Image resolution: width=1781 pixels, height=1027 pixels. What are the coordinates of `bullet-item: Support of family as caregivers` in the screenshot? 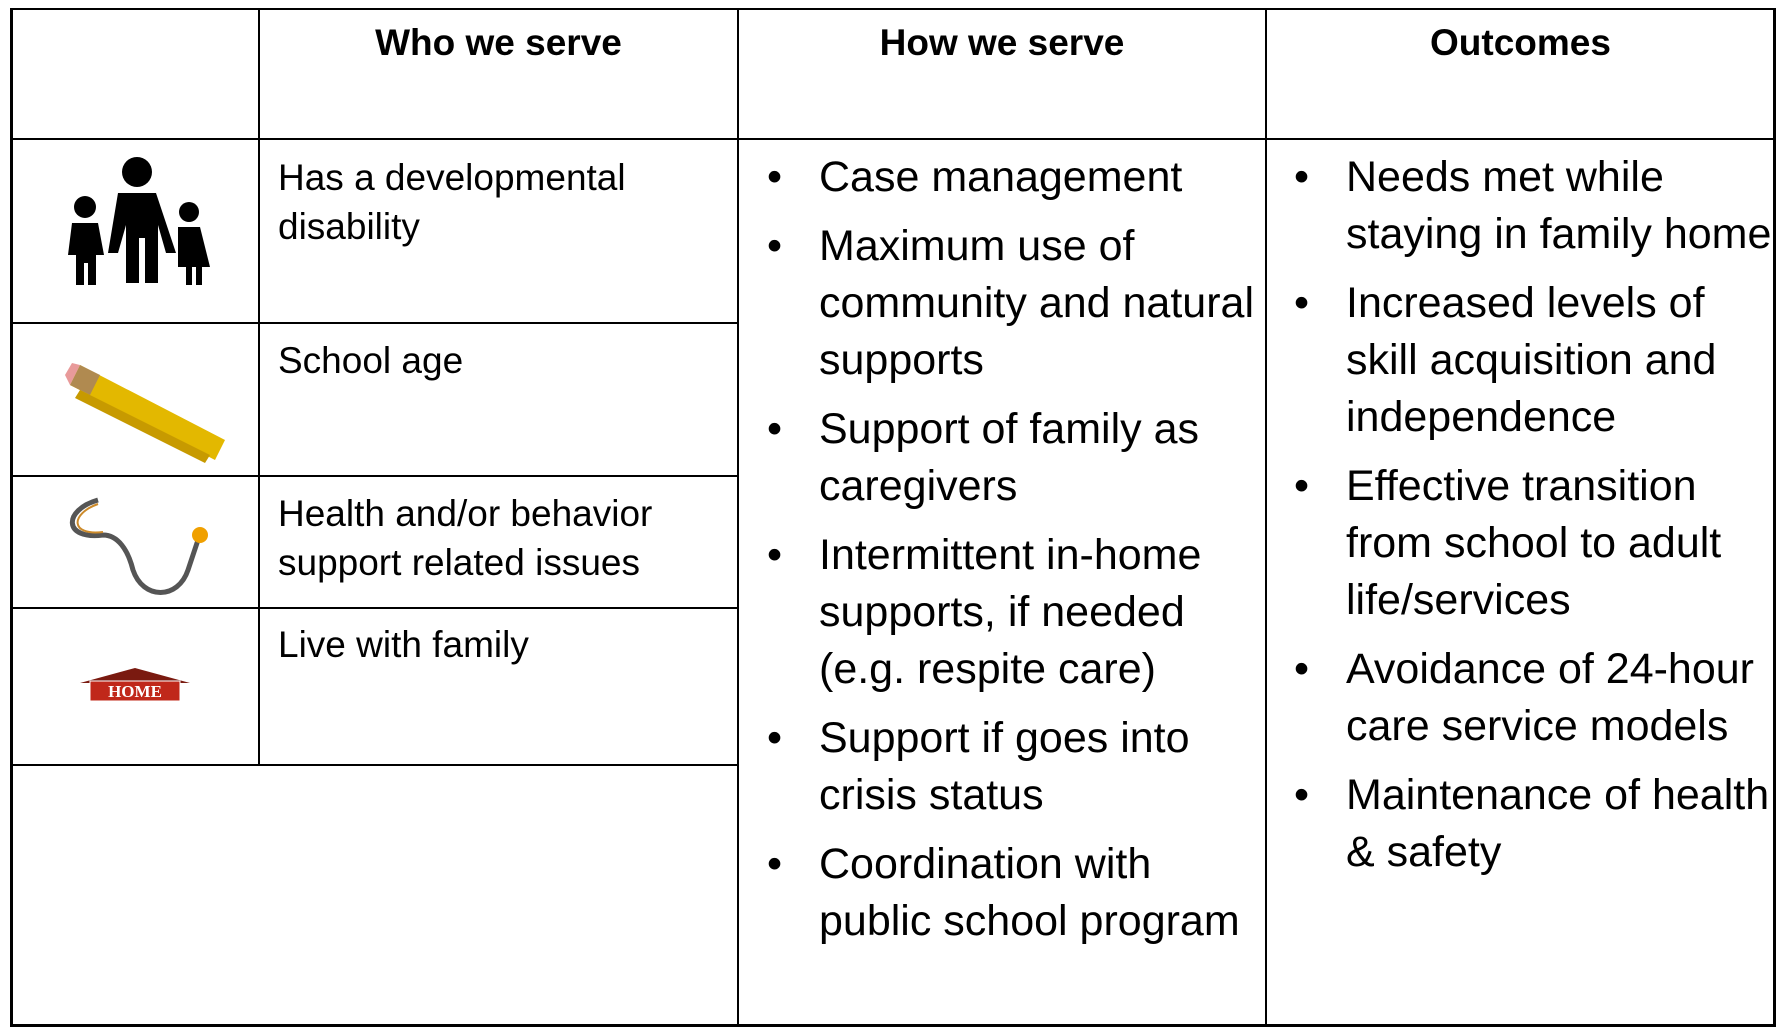 It's located at (1000, 458).